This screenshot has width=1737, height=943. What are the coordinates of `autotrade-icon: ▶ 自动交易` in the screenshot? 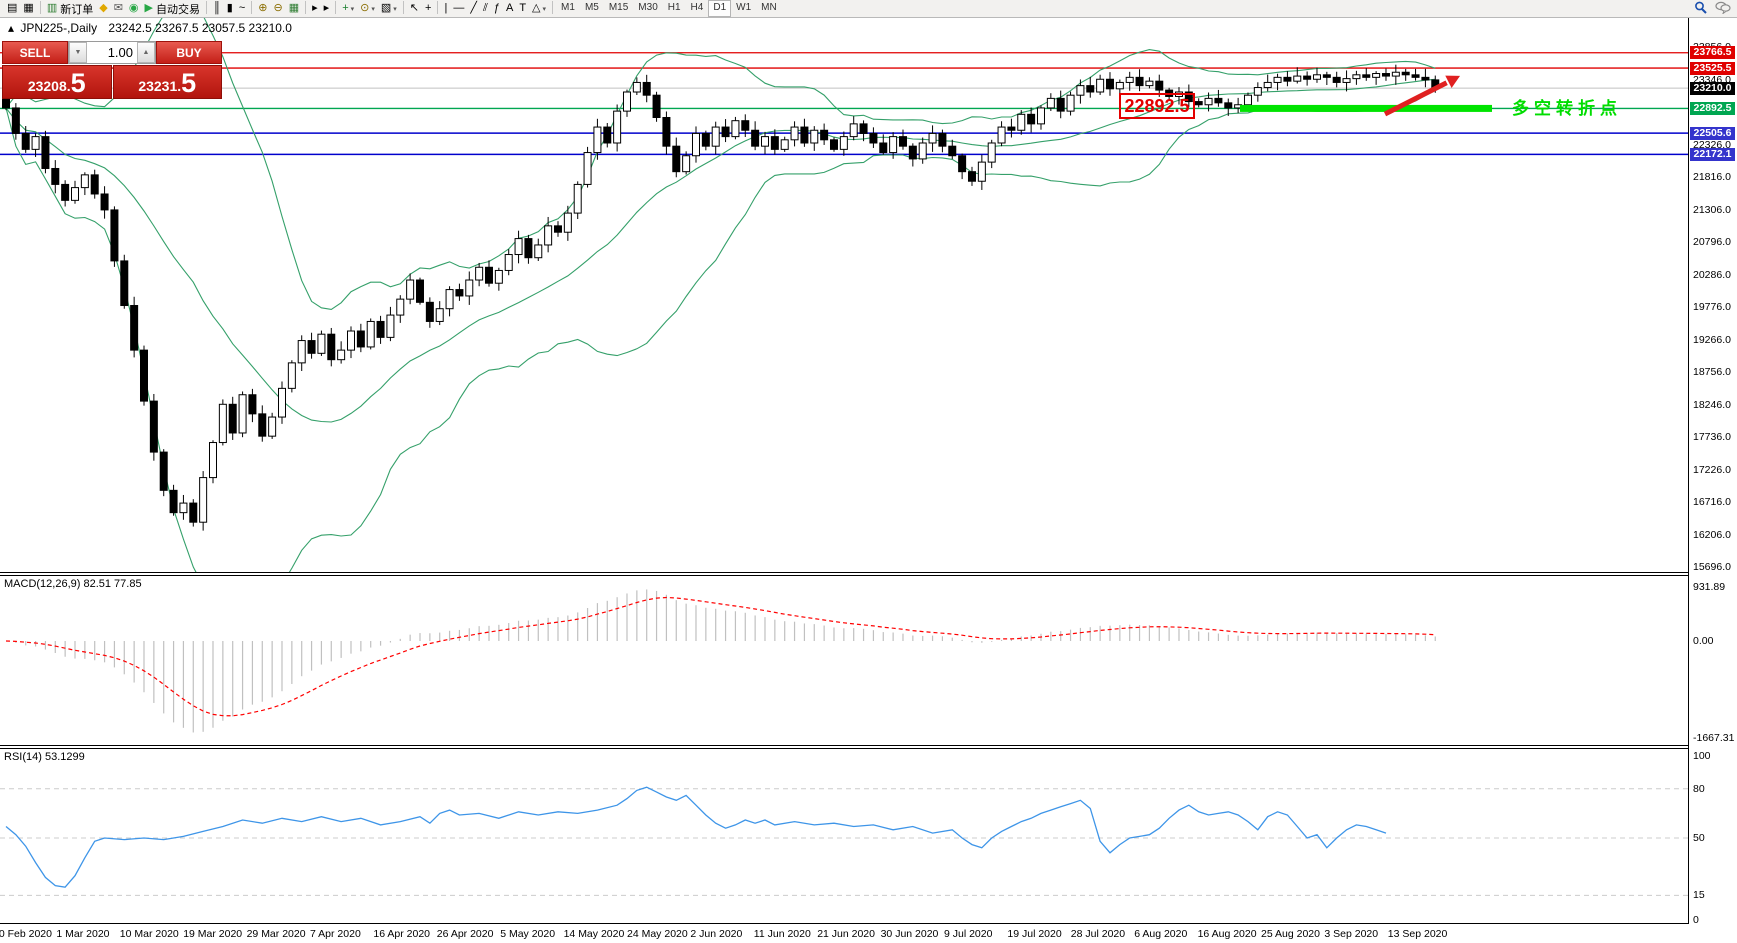 It's located at (172, 9).